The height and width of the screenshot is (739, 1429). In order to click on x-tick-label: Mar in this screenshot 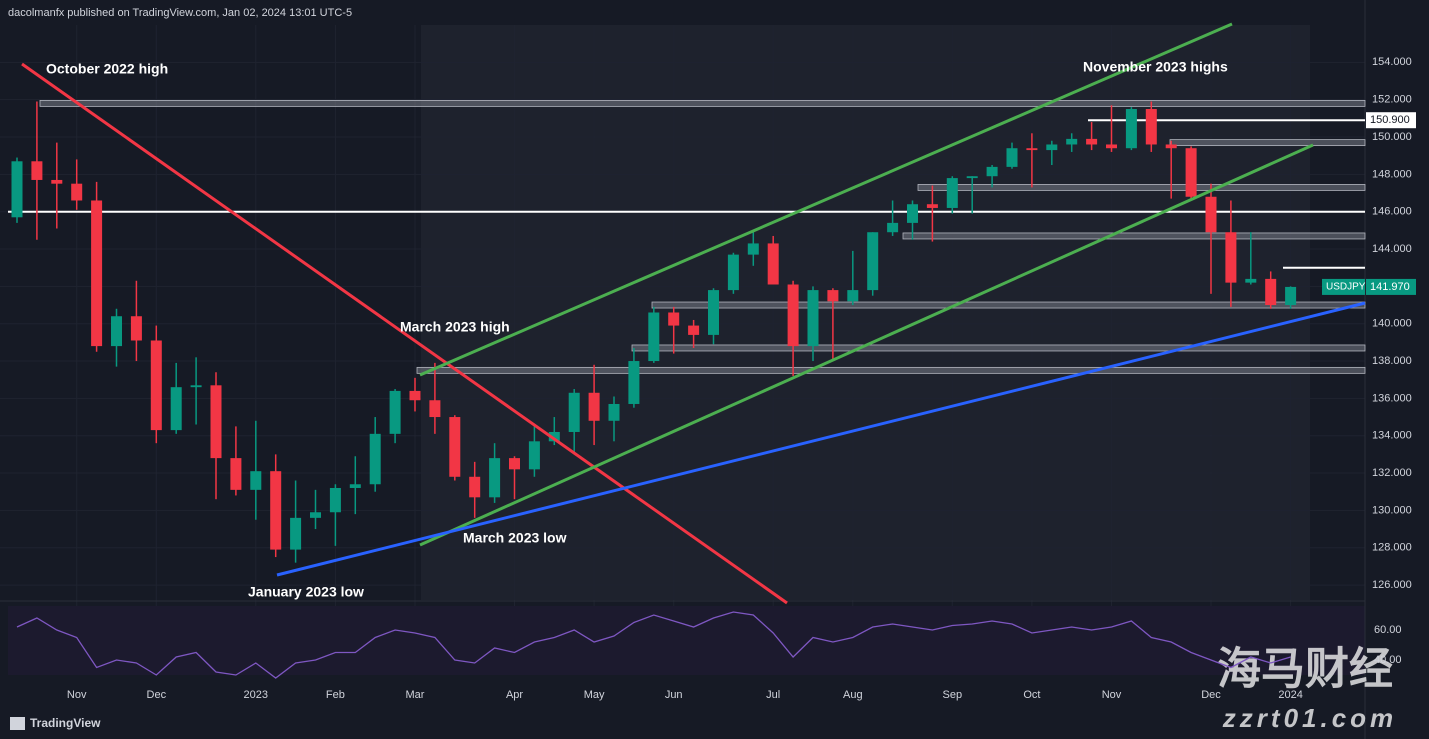, I will do `click(415, 695)`.